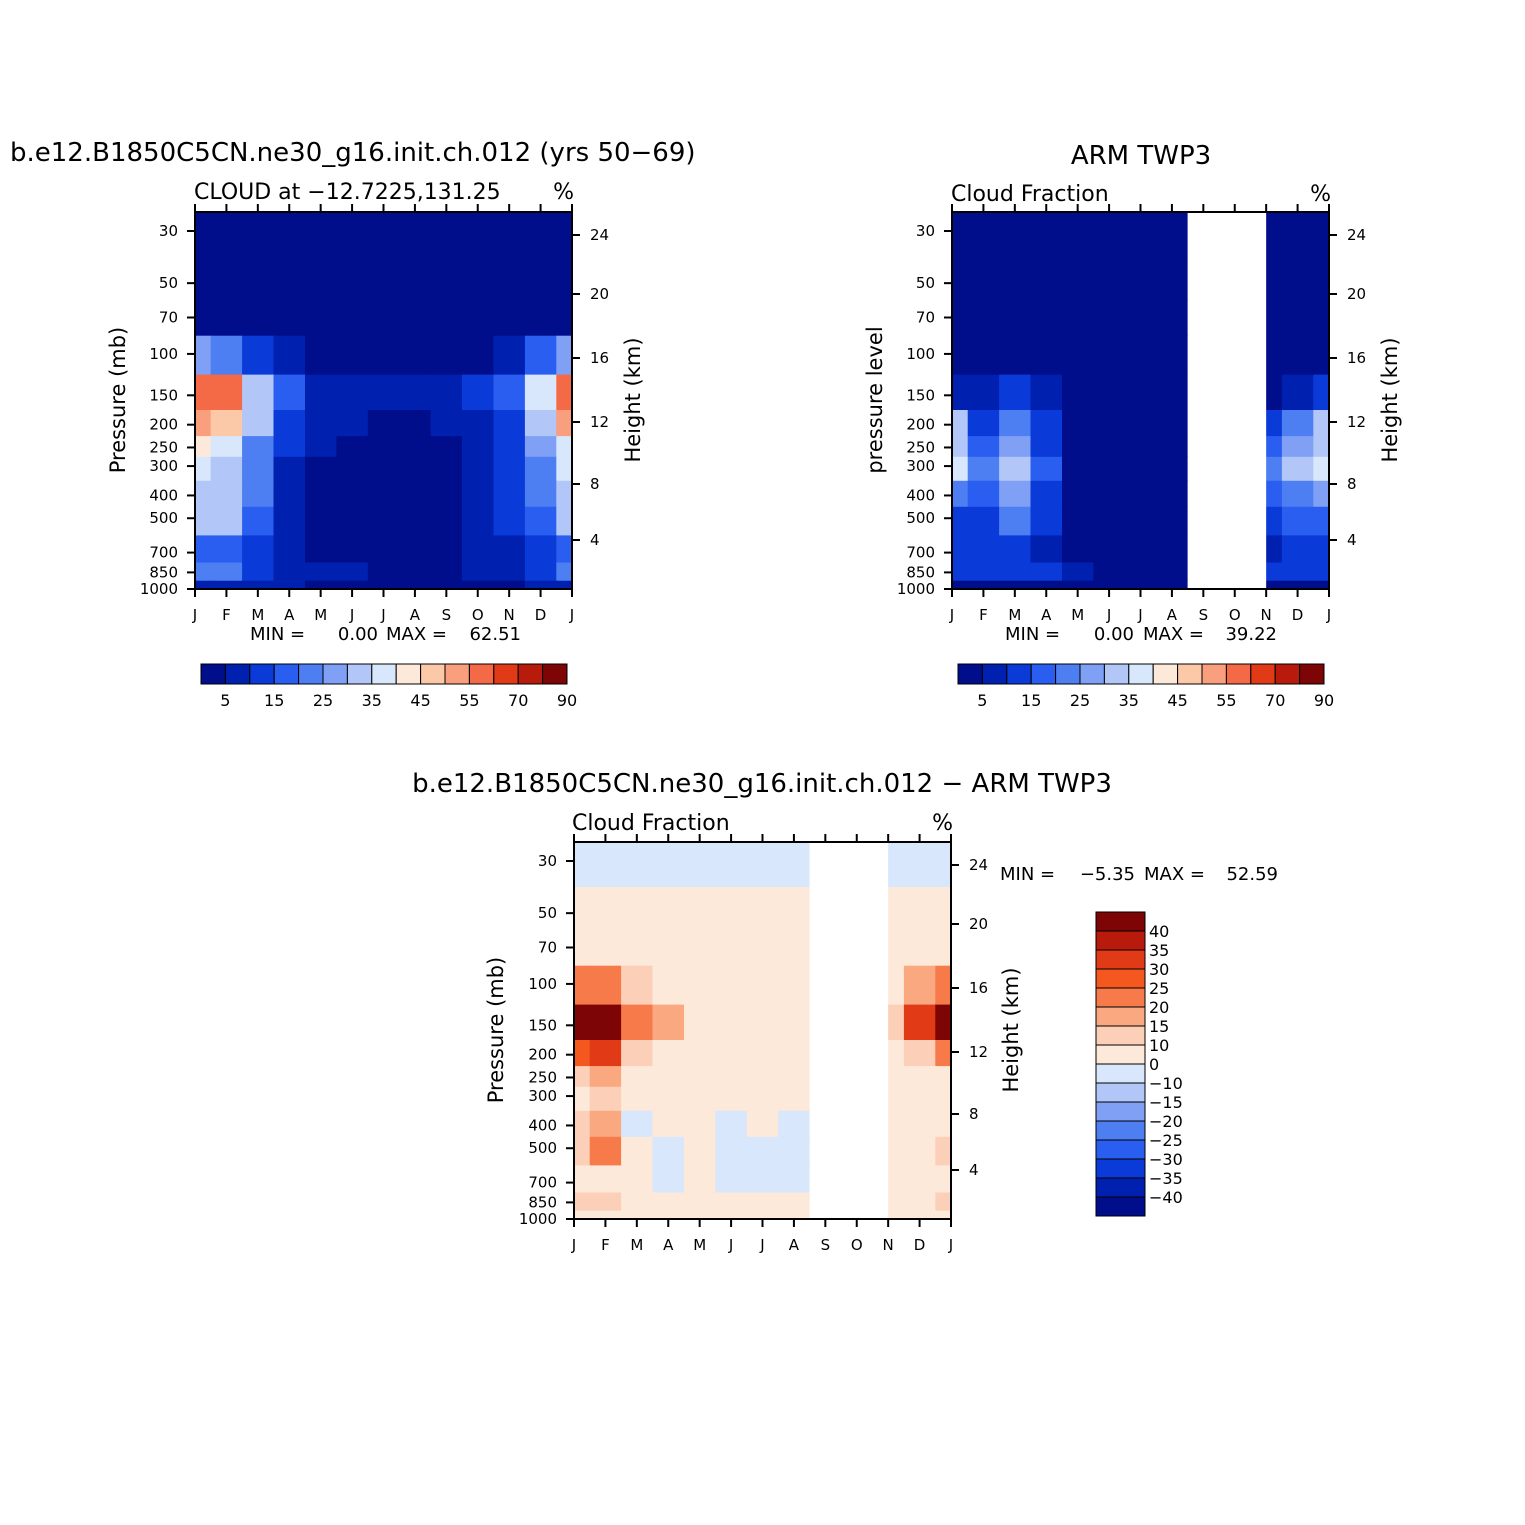 This screenshot has width=1525, height=1525. I want to click on colorbar-label: 55, so click(469, 700).